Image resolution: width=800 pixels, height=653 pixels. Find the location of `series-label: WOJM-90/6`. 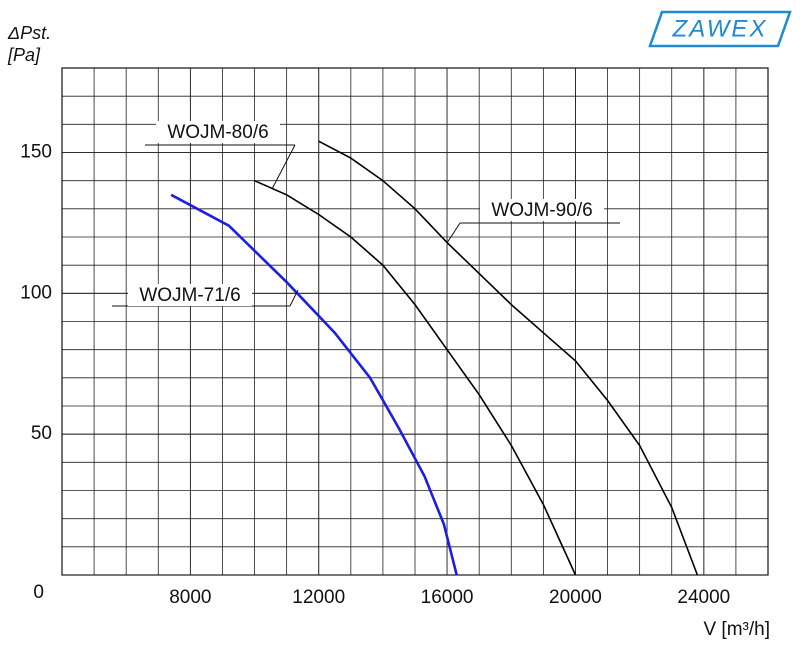

series-label: WOJM-90/6 is located at coordinates (541, 210).